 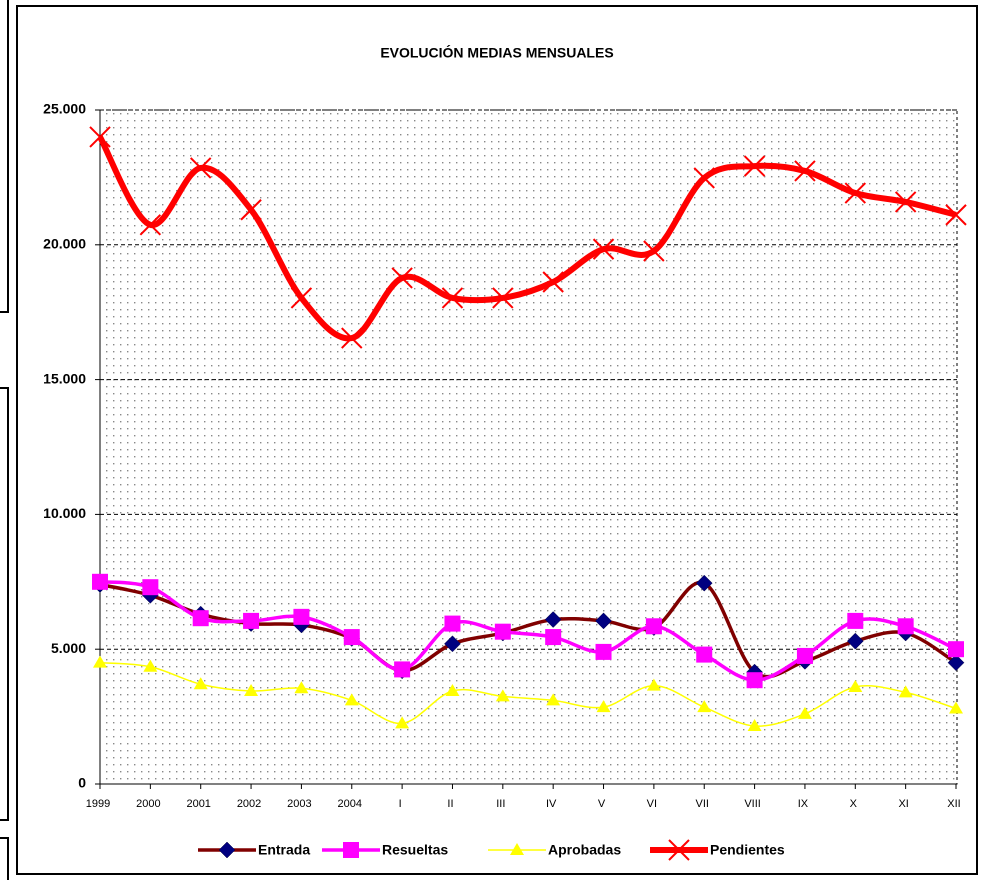 I want to click on x-tick-label: VIII, so click(x=752, y=804).